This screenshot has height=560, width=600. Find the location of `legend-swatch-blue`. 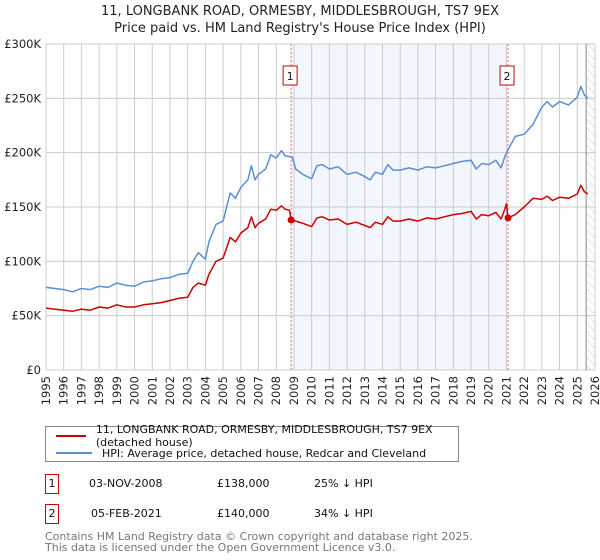

legend-swatch-blue is located at coordinates (74, 453).